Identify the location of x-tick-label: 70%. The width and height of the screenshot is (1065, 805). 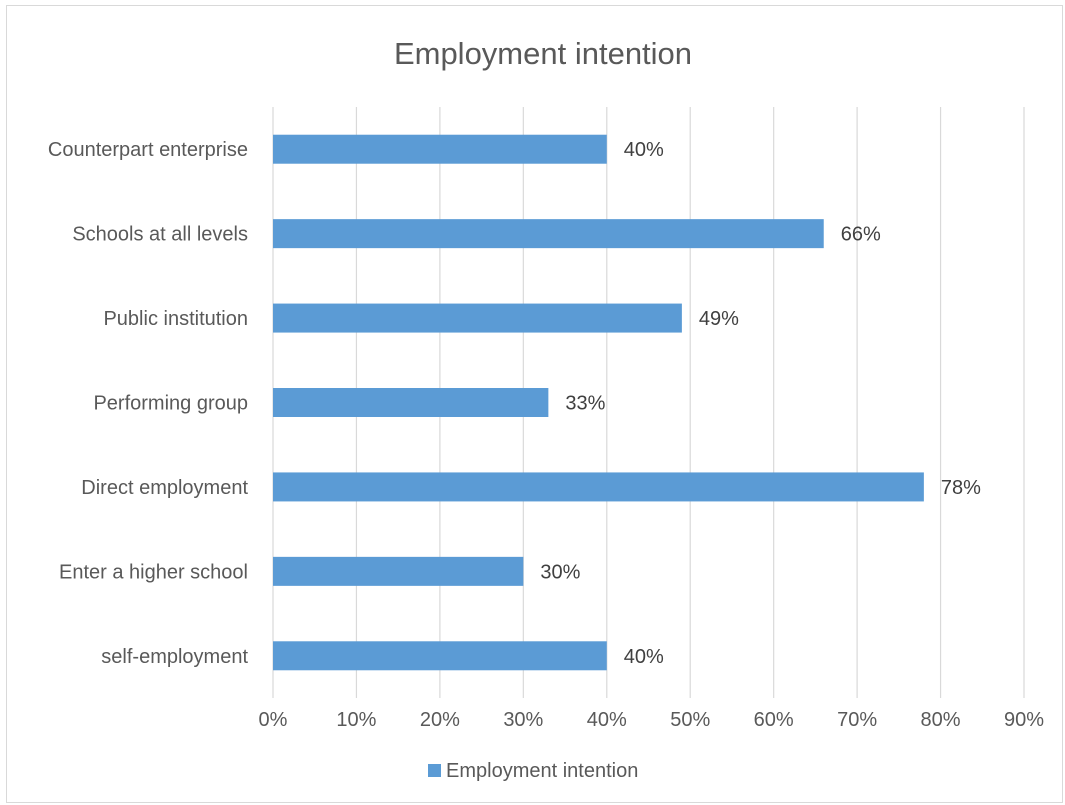
(857, 720).